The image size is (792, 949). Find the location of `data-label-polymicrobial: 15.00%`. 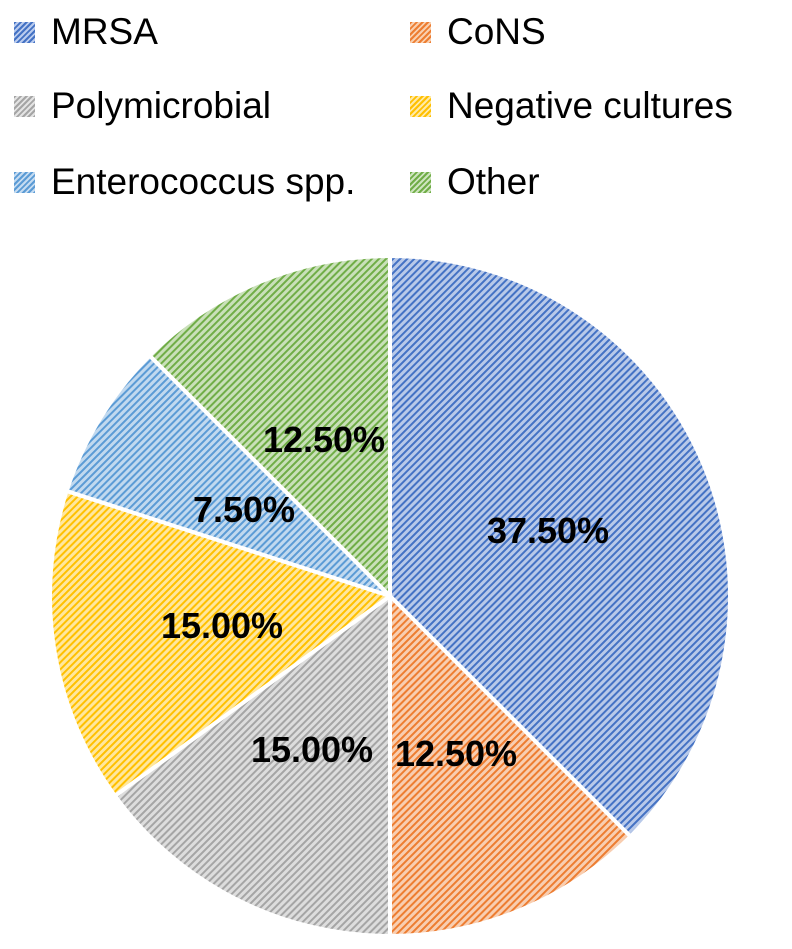

data-label-polymicrobial: 15.00% is located at coordinates (312, 749).